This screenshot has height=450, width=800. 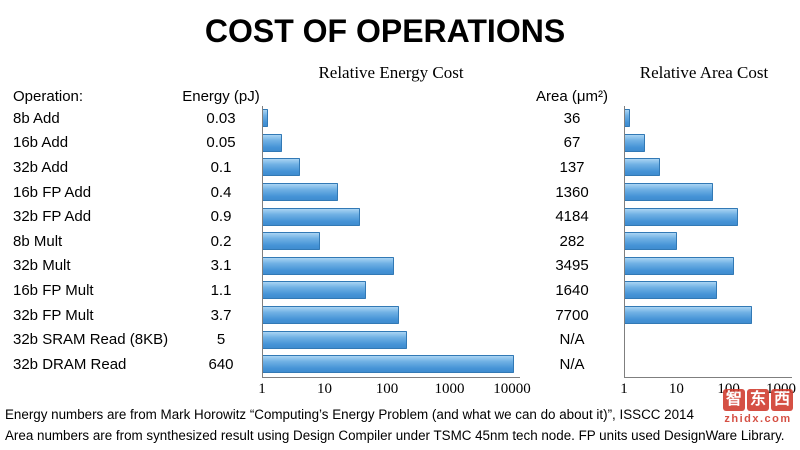 I want to click on operation-label: 8b Mult, so click(x=38, y=241).